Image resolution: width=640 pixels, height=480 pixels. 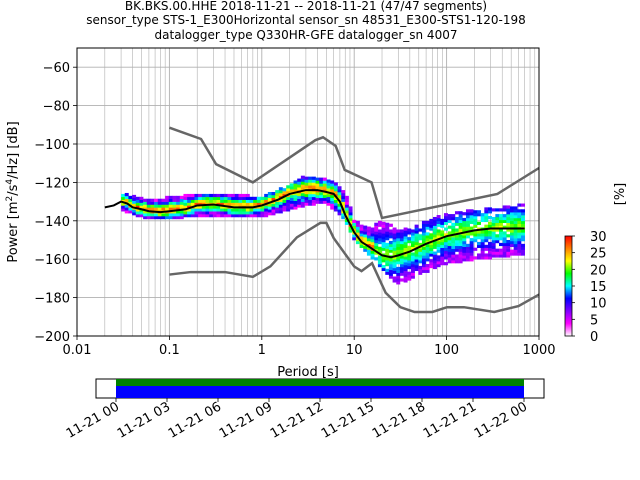 I want to click on noise-model-nhnm, so click(x=354, y=173).